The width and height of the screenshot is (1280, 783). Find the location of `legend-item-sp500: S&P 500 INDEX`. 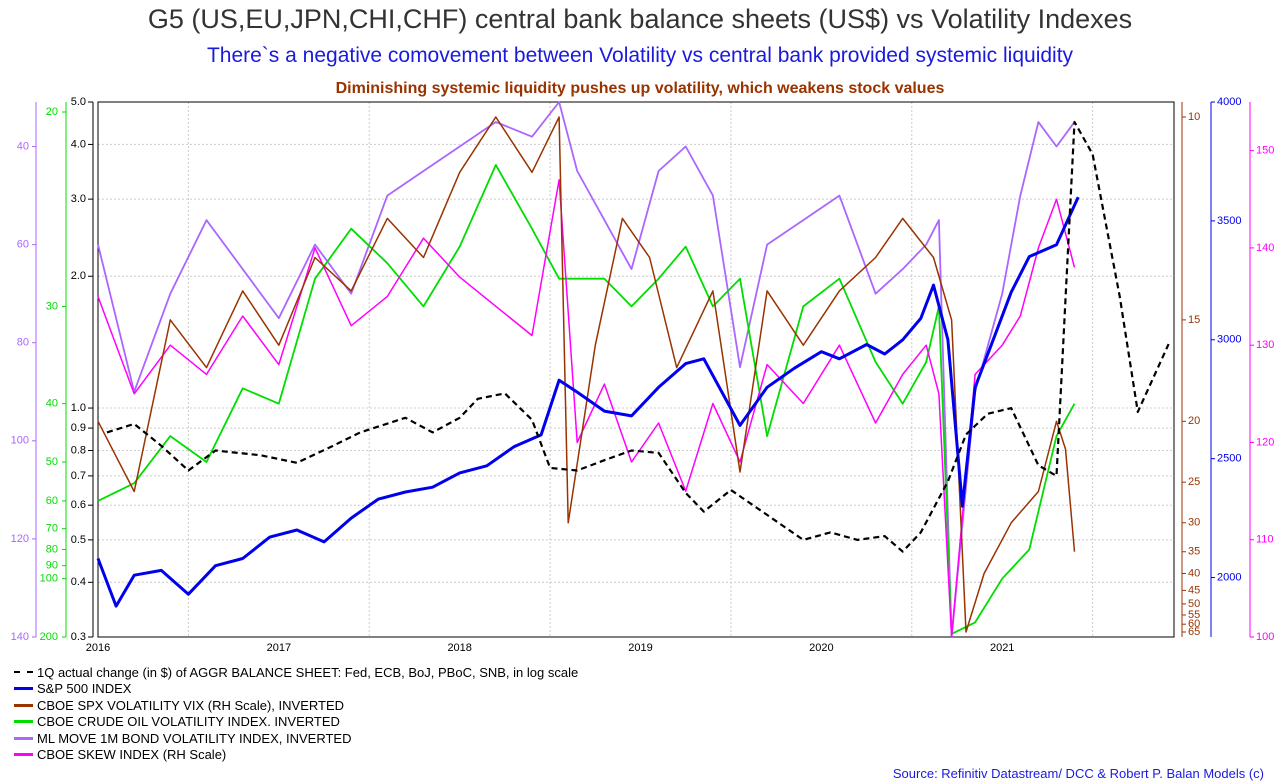

legend-item-sp500: S&P 500 INDEX is located at coordinates (296, 689).